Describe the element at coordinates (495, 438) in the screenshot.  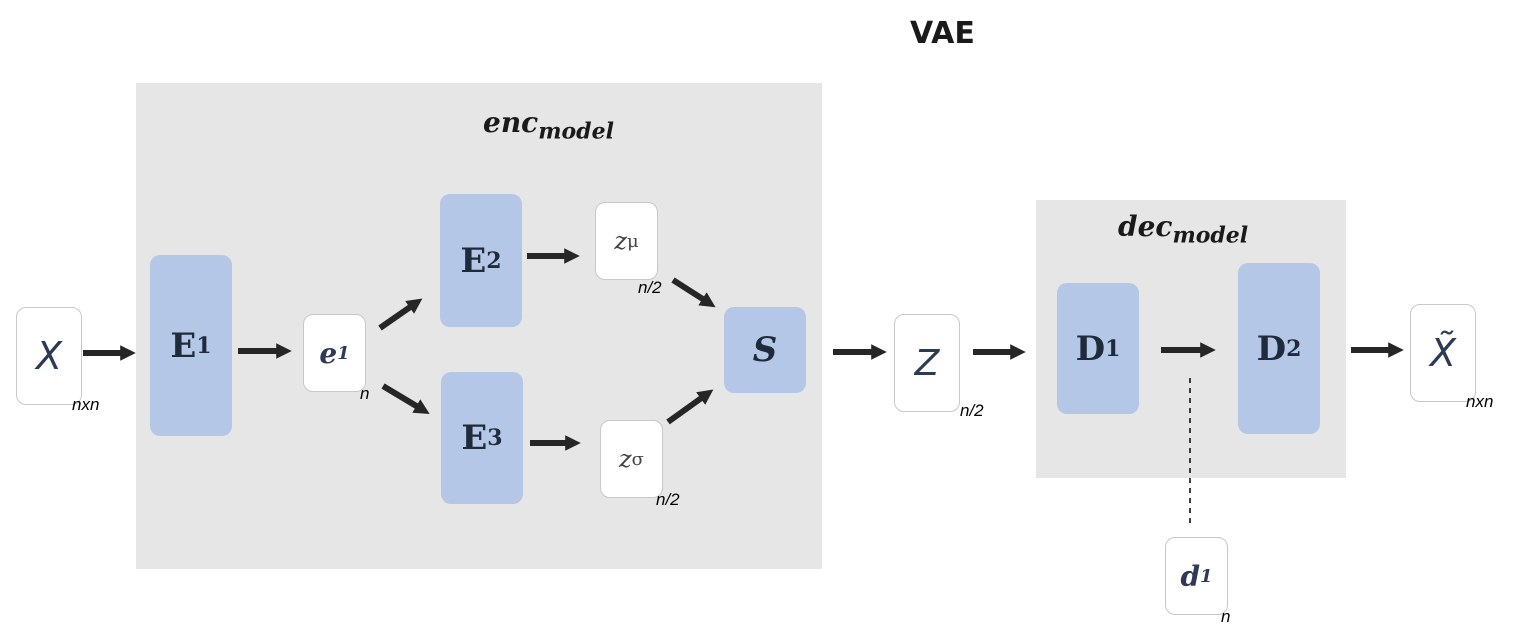
I see `block-e3-sub: 3` at that location.